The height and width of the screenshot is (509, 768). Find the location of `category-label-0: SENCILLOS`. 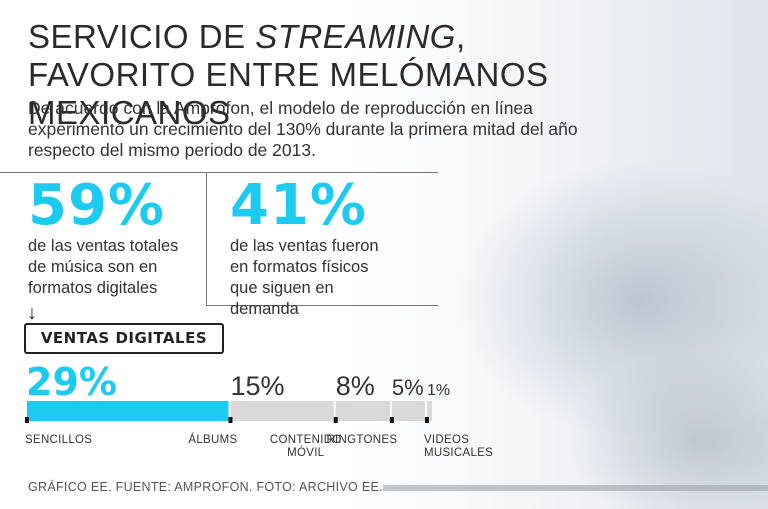

category-label-0: SENCILLOS is located at coordinates (58, 440).